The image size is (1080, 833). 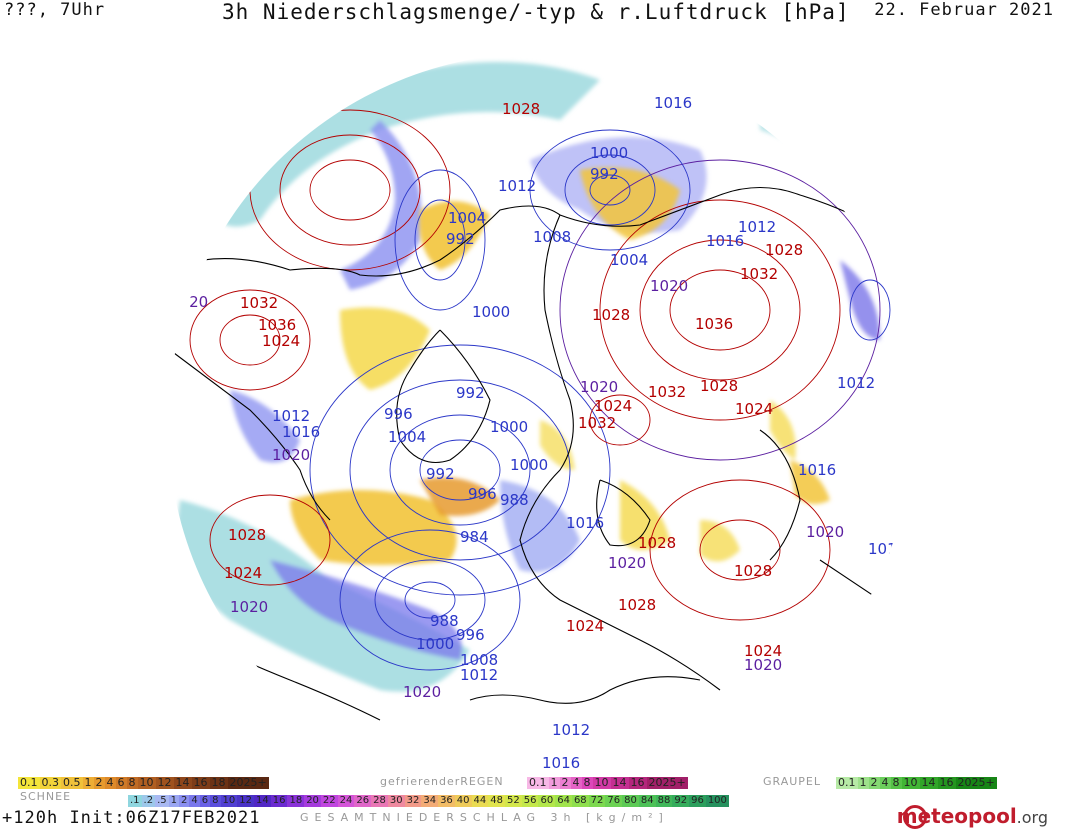 I want to click on graupel-scale: 0.1 1 2 4 8 10 14 16 2025+, so click(x=916, y=783).